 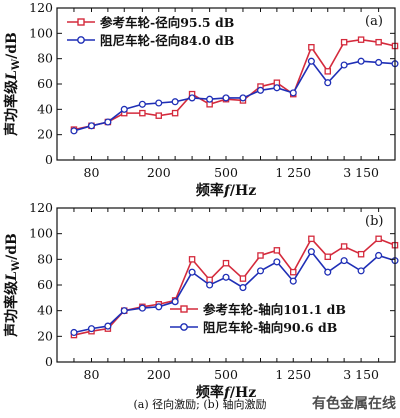 What do you see at coordinates (200, 404) in the screenshot?
I see `figure-caption: (a) 径向激励; (b) 轴向激励` at bounding box center [200, 404].